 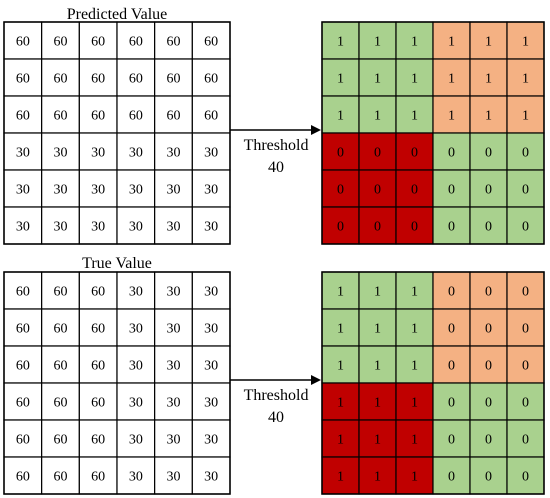 What do you see at coordinates (117, 263) in the screenshot?
I see `panel-title: True Value` at bounding box center [117, 263].